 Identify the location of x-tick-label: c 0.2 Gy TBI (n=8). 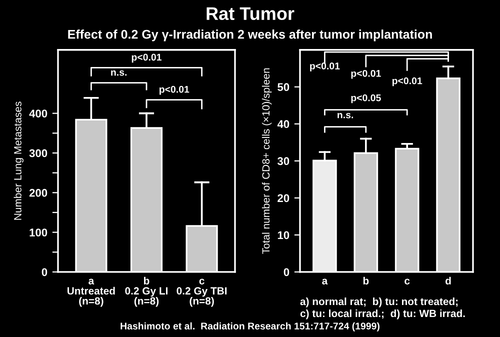
(201, 292).